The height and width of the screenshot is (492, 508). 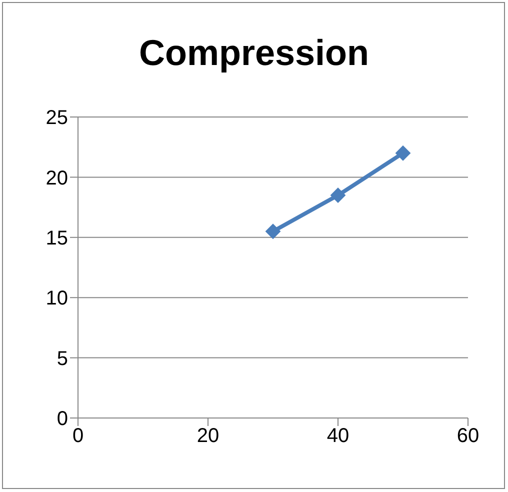 What do you see at coordinates (57, 118) in the screenshot?
I see `y-tick-label: 25` at bounding box center [57, 118].